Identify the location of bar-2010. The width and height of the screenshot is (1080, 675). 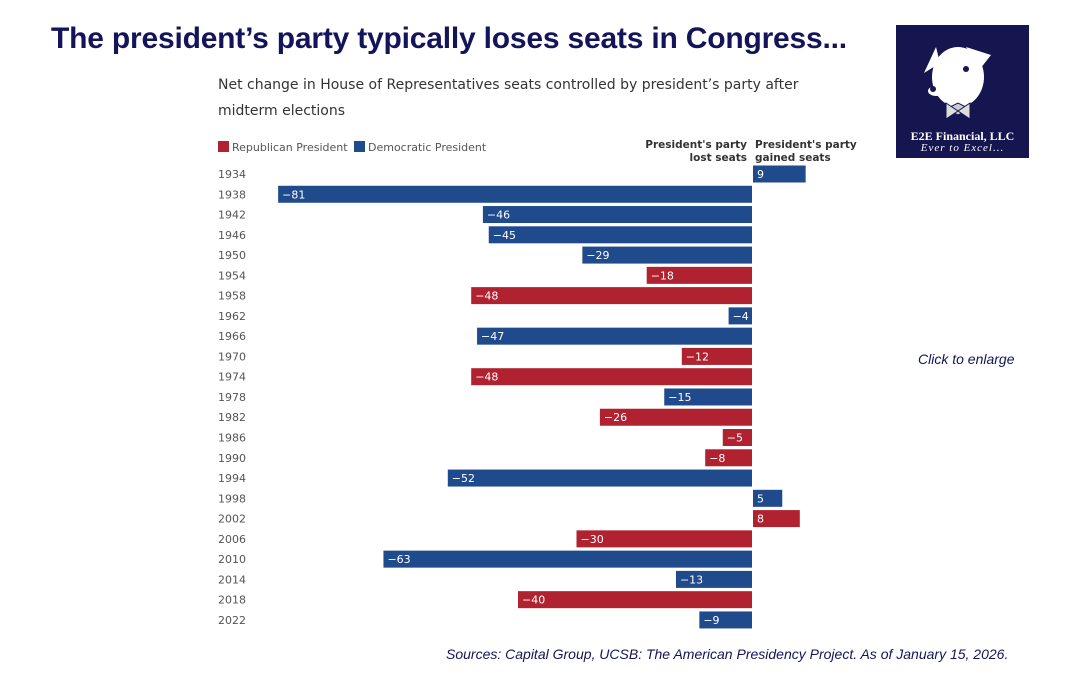
(567, 559).